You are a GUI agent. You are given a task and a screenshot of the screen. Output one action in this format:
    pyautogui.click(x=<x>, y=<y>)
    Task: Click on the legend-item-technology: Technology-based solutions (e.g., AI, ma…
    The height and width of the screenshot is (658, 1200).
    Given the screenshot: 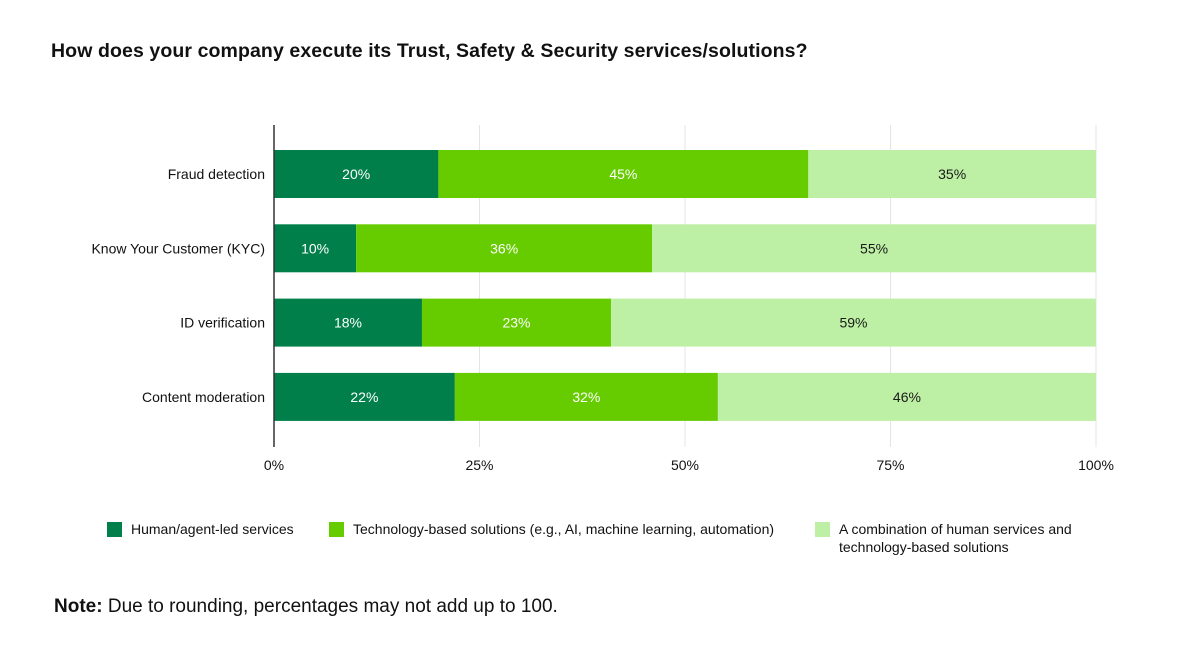 What is the action you would take?
    pyautogui.click(x=572, y=529)
    